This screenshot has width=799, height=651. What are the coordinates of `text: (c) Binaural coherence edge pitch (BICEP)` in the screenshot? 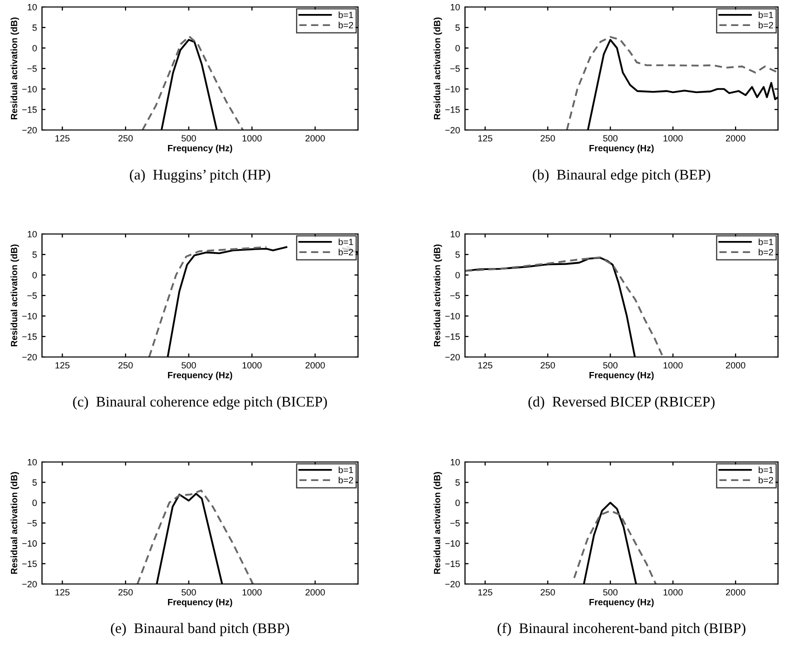 It's located at (200, 403).